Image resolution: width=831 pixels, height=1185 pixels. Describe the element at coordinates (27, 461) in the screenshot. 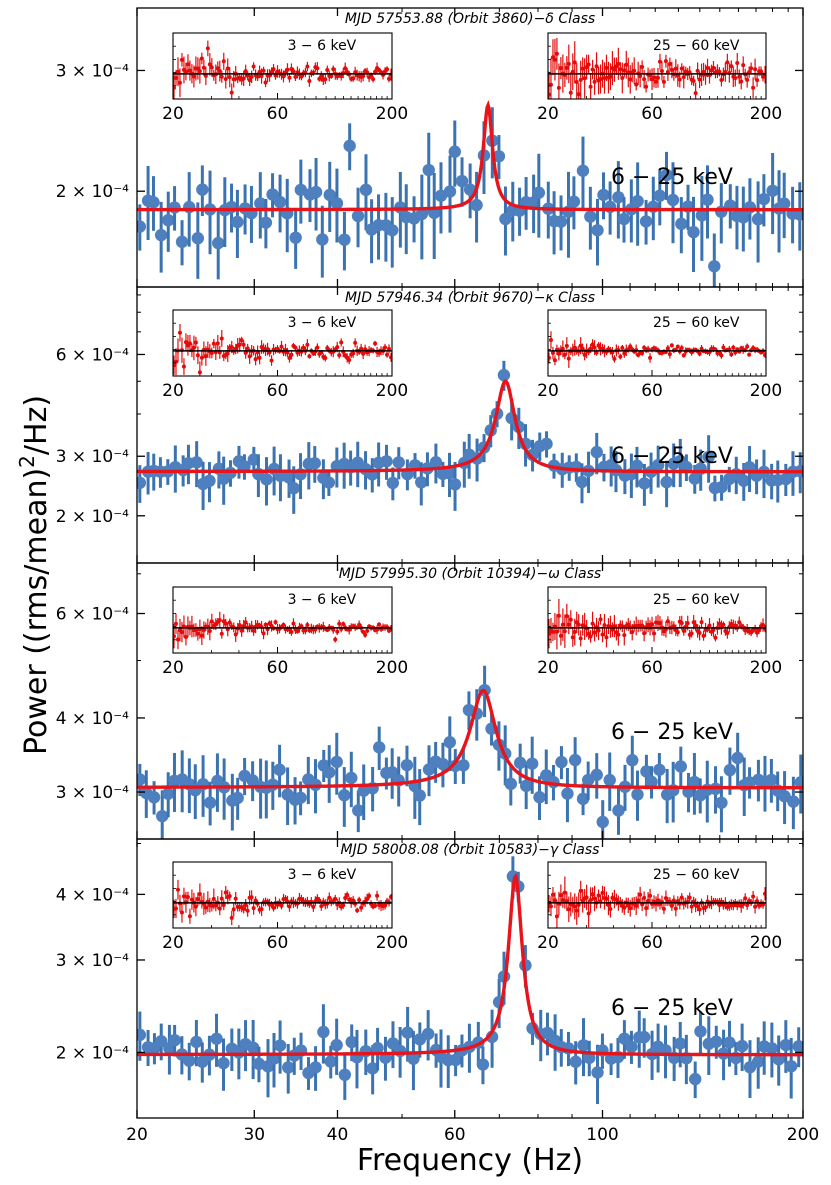

I see `y-axis-label-superscript: 2` at that location.